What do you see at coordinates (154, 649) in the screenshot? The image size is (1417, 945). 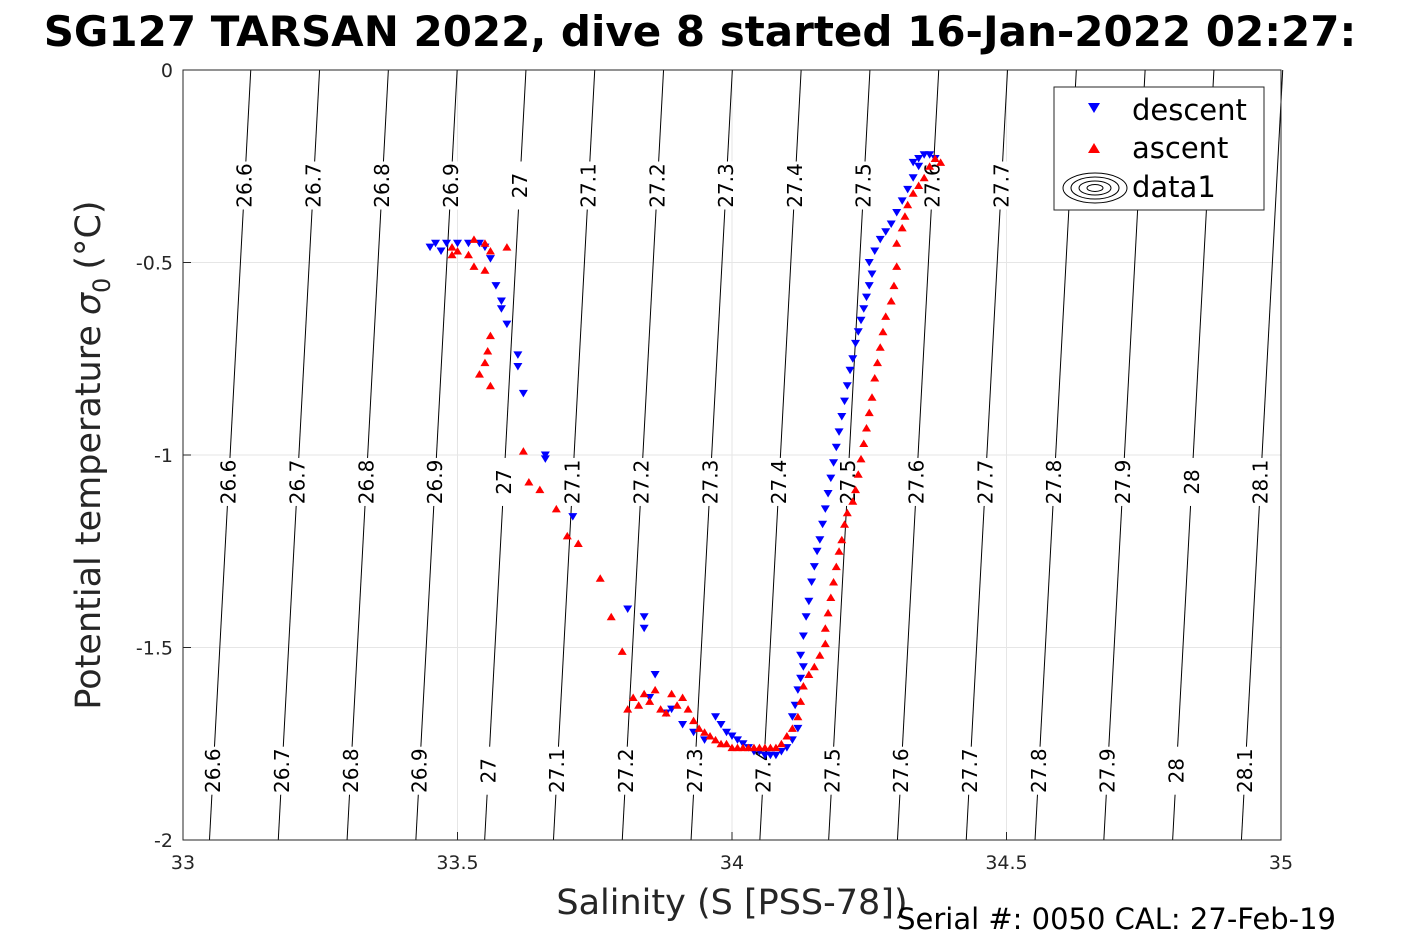 I see `y-tick-label: -1.5` at bounding box center [154, 649].